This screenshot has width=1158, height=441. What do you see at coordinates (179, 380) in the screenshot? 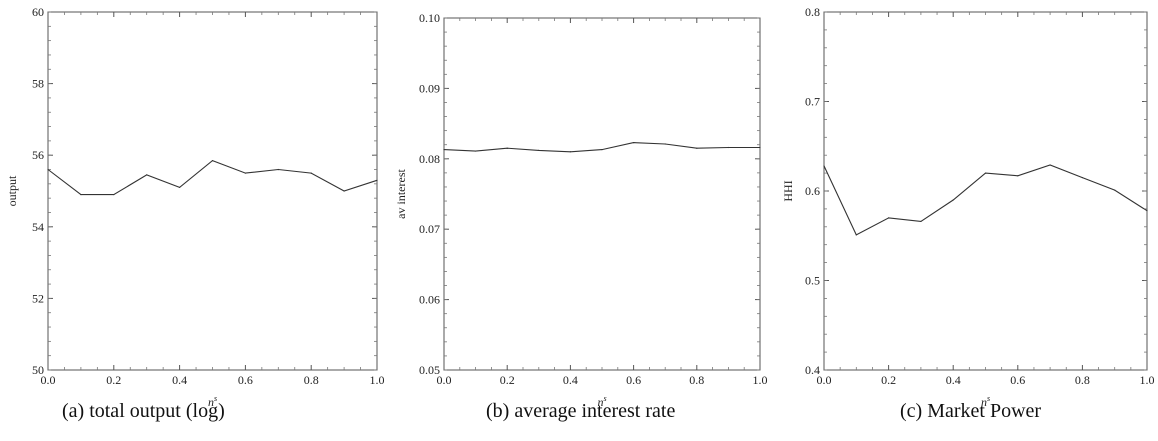
I see `output-x-tick-label: 0.4` at bounding box center [179, 380].